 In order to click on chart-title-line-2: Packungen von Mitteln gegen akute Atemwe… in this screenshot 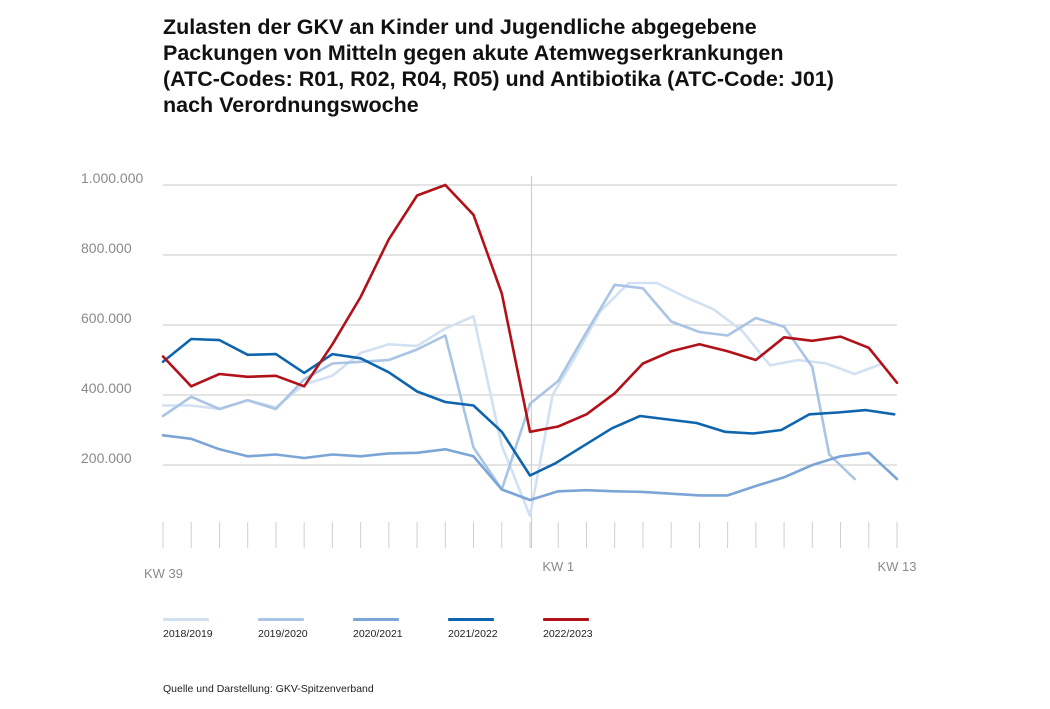, I will do `click(473, 53)`.